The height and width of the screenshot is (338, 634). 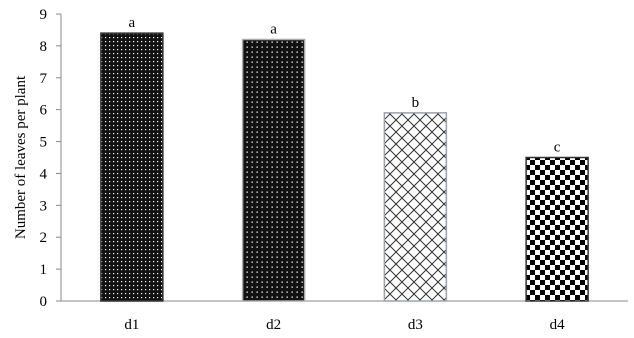 I want to click on x-tick-label-d4: d4, so click(x=558, y=325).